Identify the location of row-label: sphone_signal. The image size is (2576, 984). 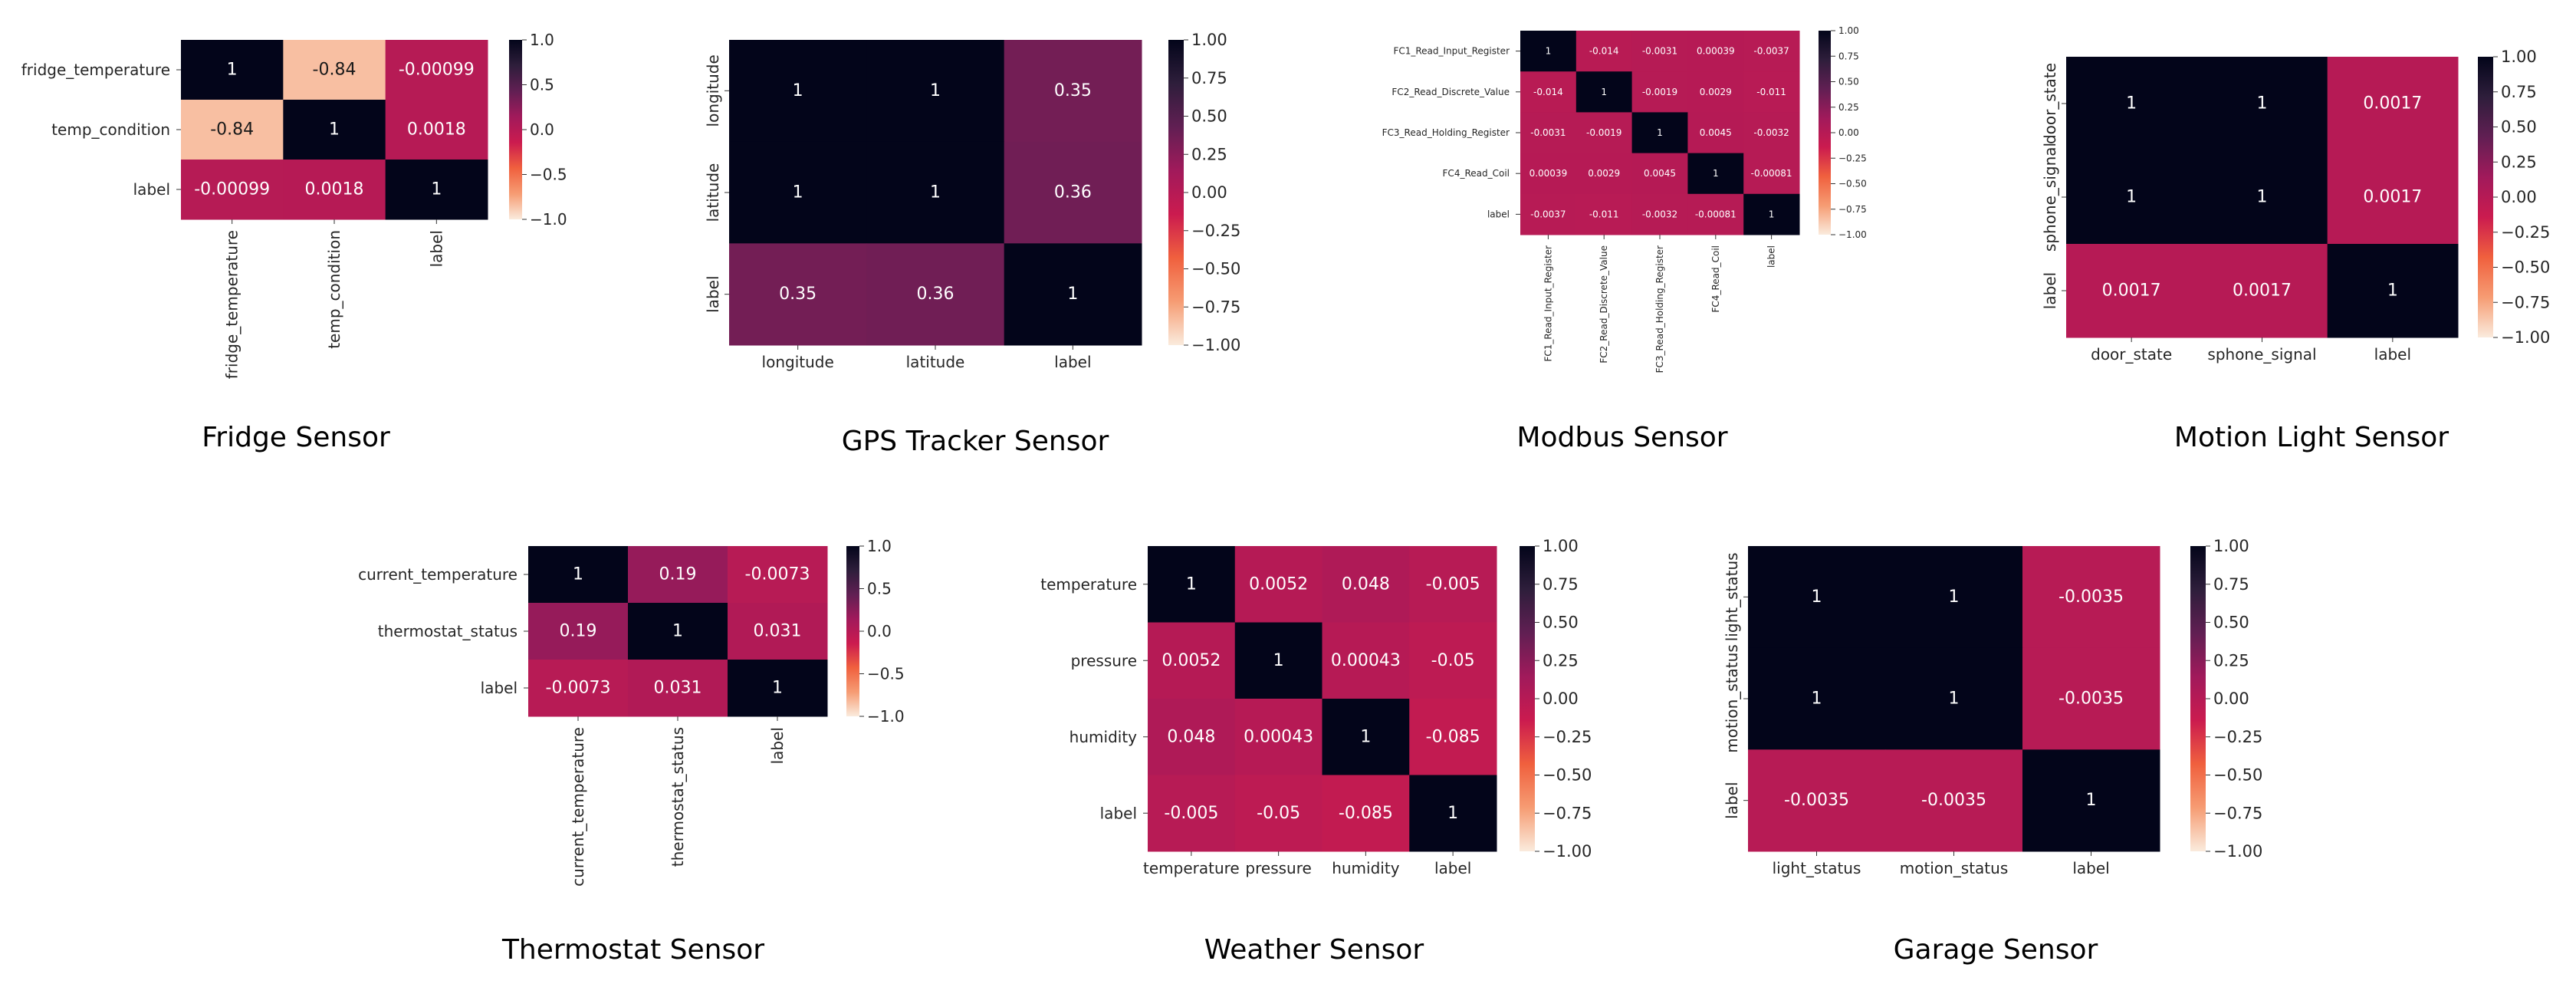
(2050, 197).